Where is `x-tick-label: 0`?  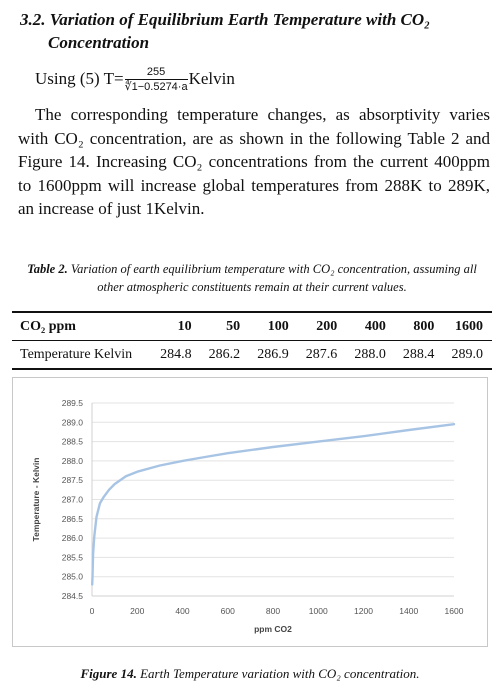 x-tick-label: 0 is located at coordinates (92, 611).